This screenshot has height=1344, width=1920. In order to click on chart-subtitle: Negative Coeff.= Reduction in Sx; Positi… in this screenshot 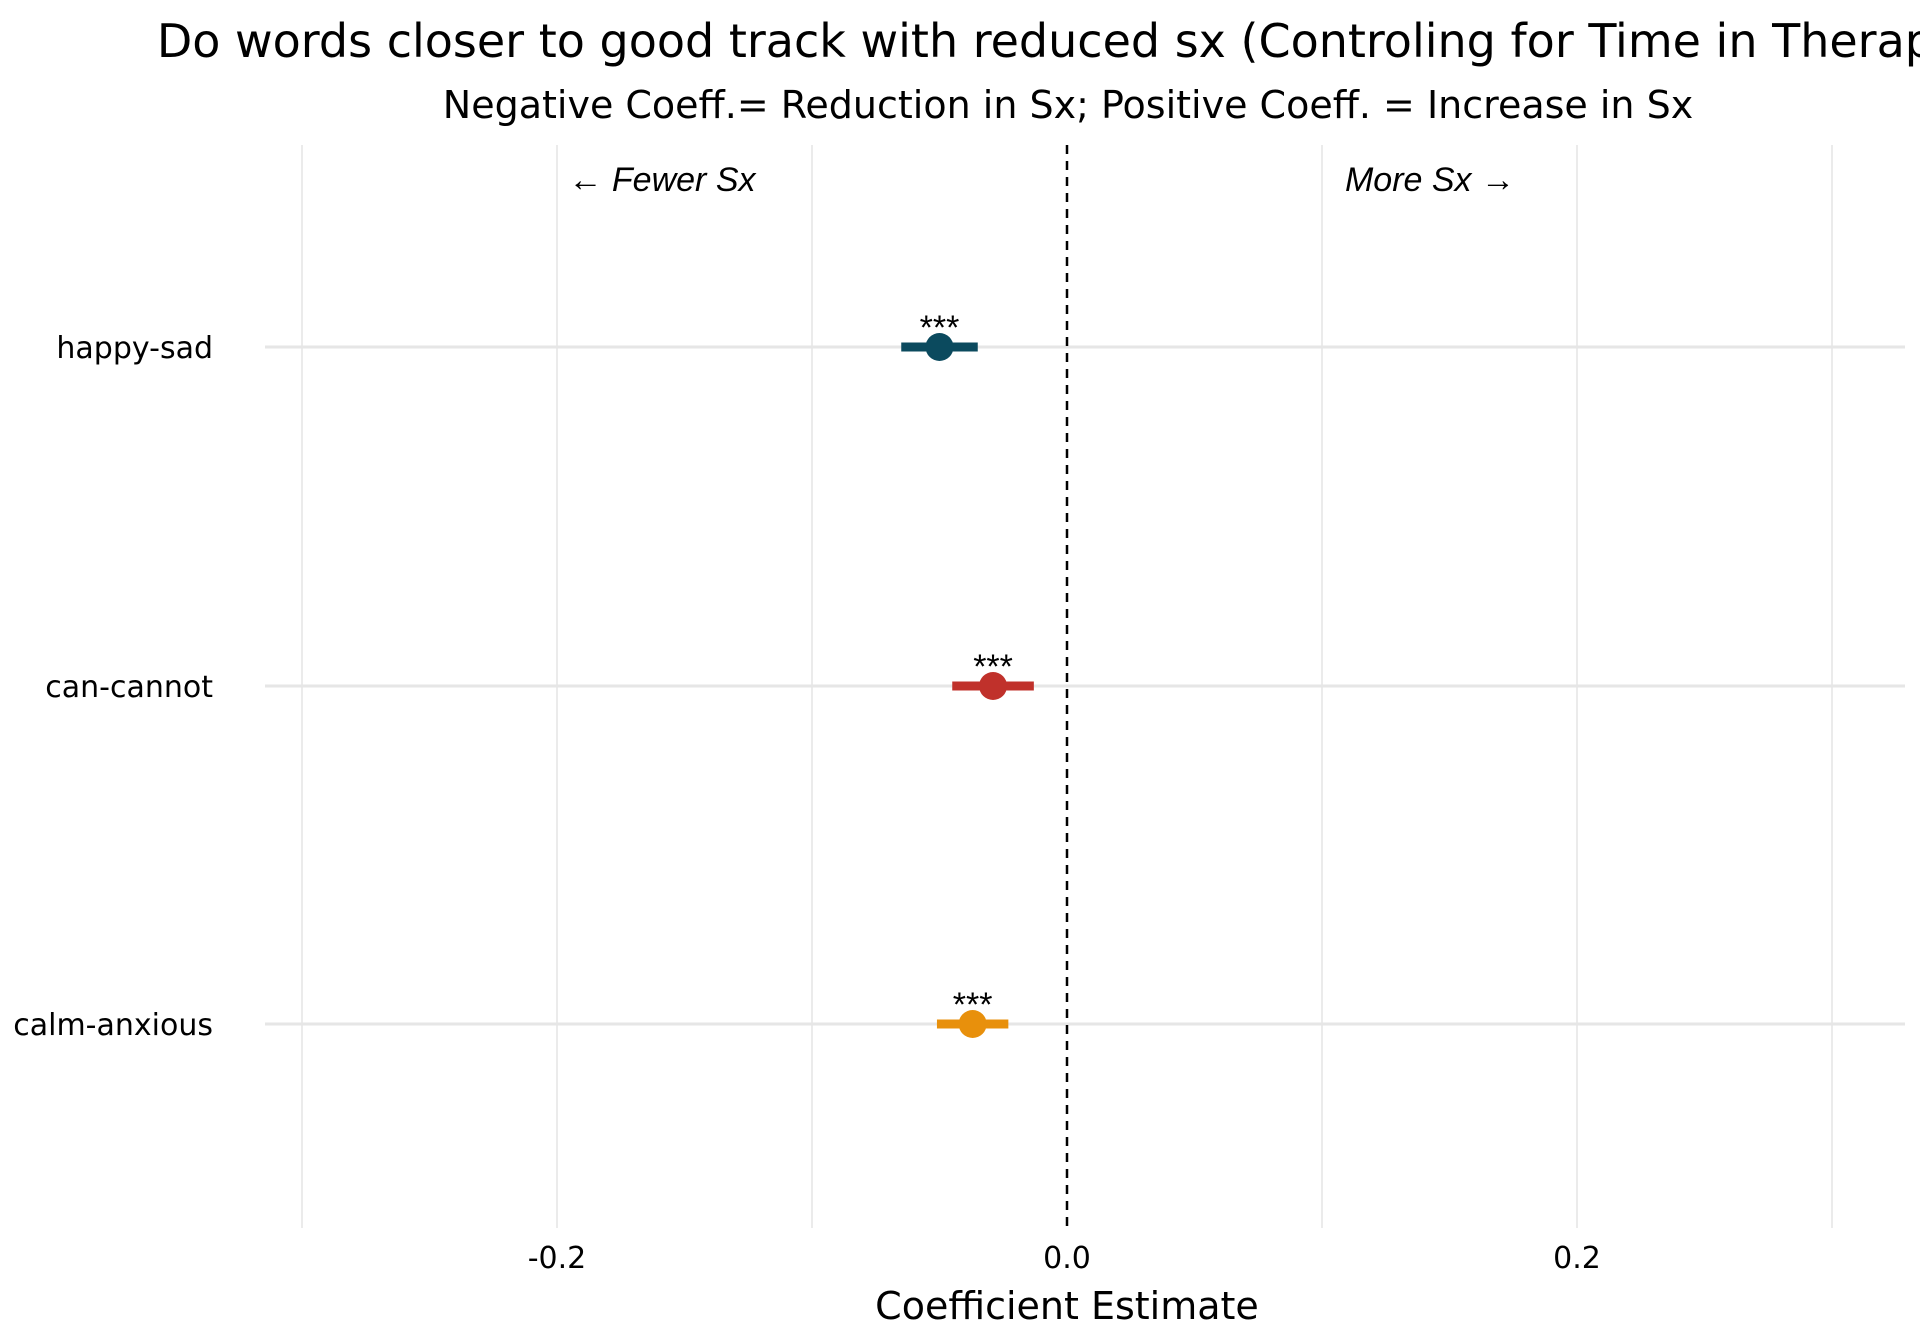, I will do `click(1068, 105)`.